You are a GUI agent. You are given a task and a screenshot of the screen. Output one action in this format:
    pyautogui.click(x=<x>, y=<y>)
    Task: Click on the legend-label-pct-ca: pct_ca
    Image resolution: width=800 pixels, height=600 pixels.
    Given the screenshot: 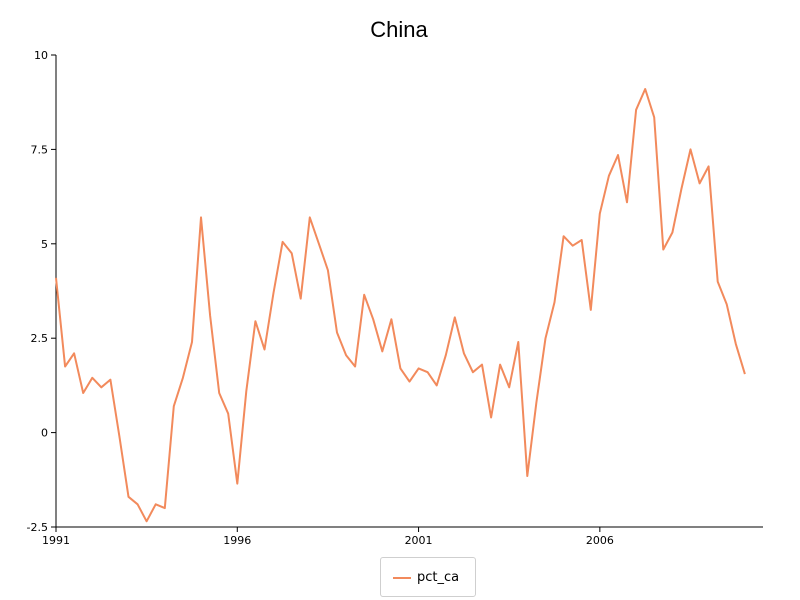 What is the action you would take?
    pyautogui.click(x=438, y=577)
    